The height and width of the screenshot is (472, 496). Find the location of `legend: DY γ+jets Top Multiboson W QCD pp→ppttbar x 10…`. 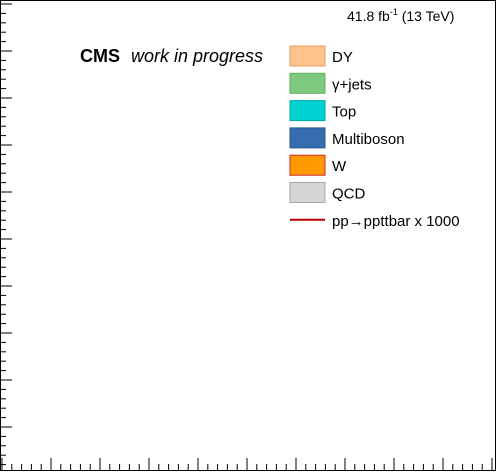

legend: DY γ+jets Top Multiboson W QCD pp→ppttbar x 10… is located at coordinates (374, 137).